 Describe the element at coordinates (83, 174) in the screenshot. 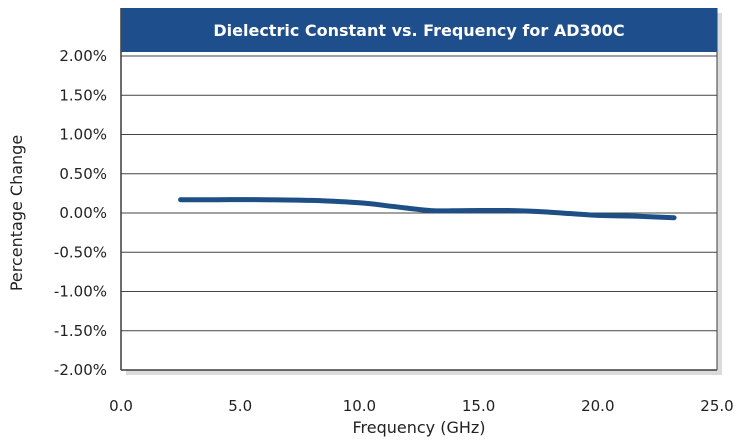

I see `y-tick-label: 0.50%` at that location.